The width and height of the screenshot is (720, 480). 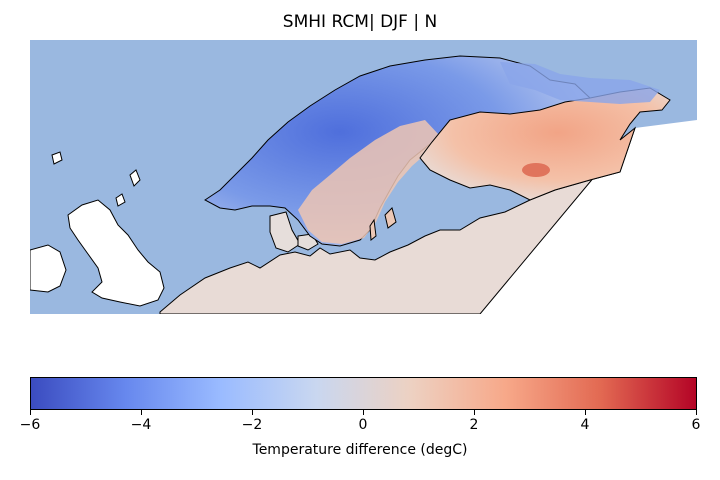 I want to click on colorbar-tick-label: 4, so click(x=585, y=425).